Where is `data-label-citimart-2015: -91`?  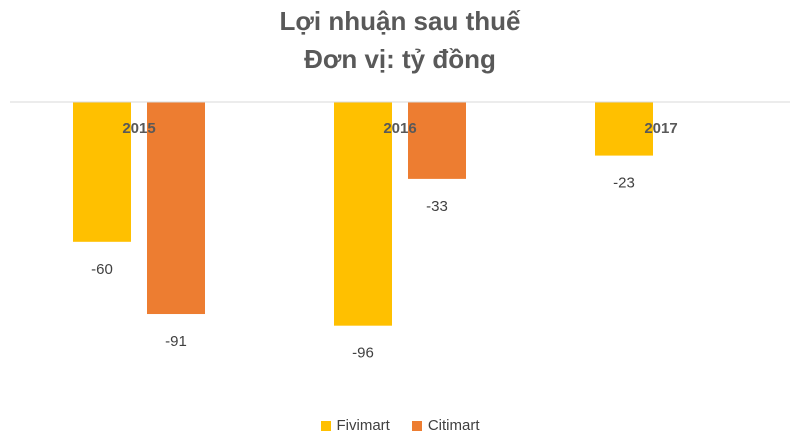 data-label-citimart-2015: -91 is located at coordinates (176, 341).